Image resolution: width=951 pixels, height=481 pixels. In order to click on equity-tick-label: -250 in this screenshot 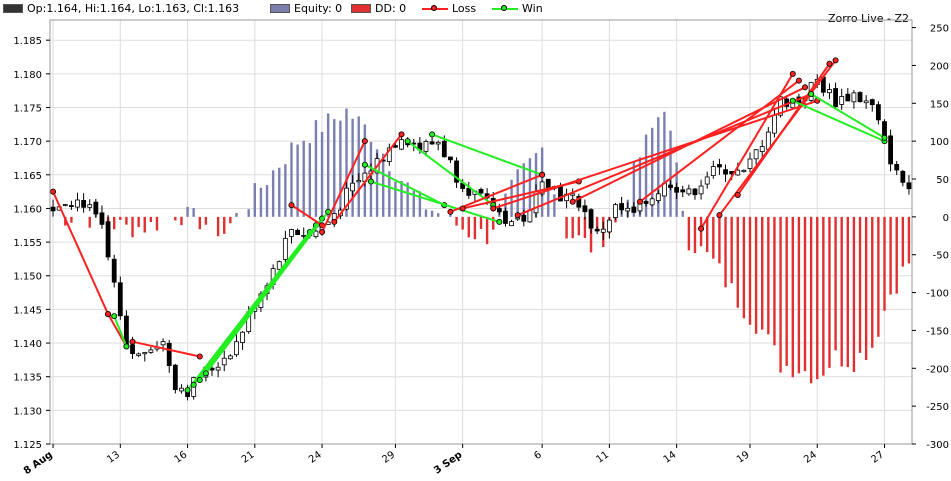, I will do `click(937, 407)`.